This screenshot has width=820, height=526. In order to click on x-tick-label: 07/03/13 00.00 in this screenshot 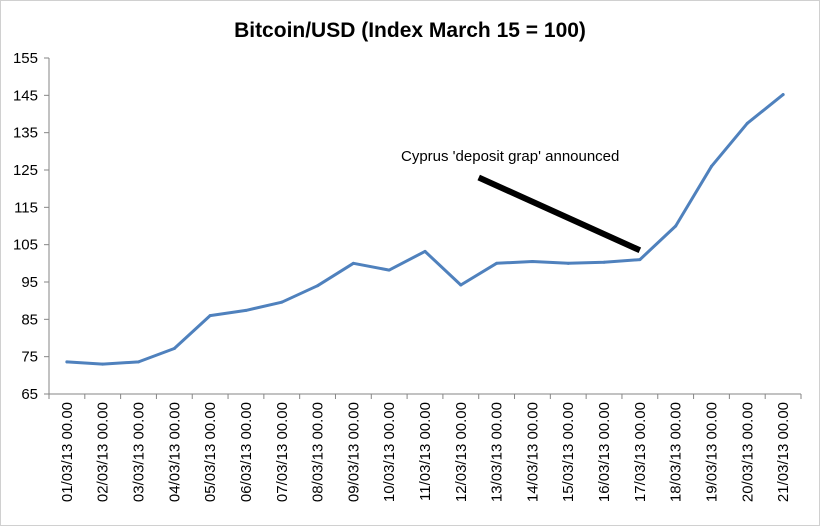, I will do `click(282, 452)`.